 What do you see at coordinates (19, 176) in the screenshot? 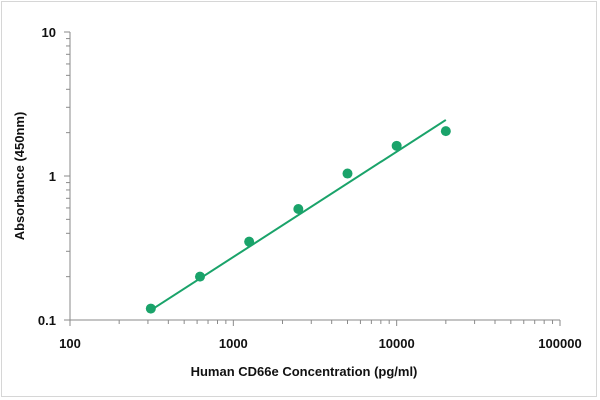
I see `y-axis-label: Absorbance (450nm)` at bounding box center [19, 176].